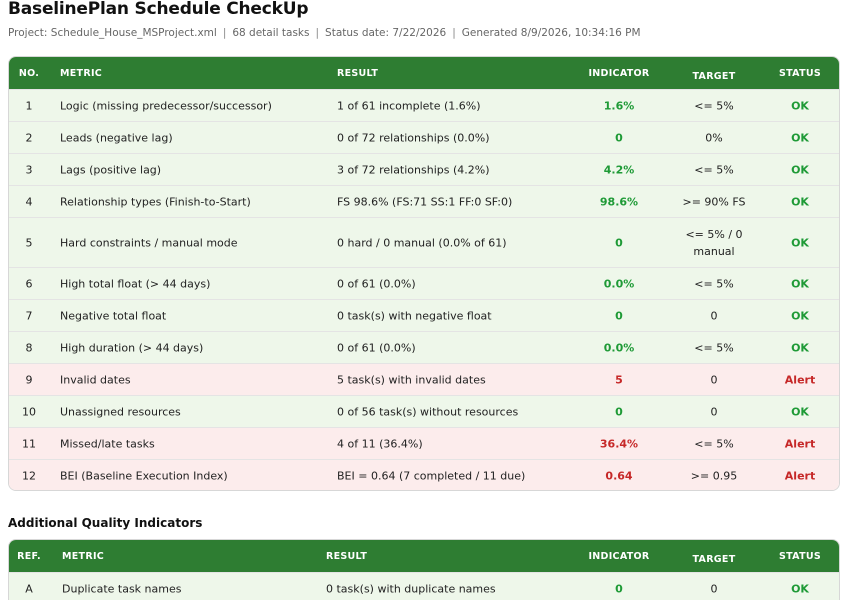 Image resolution: width=855 pixels, height=600 pixels. What do you see at coordinates (386, 33) in the screenshot?
I see `status-date: Status date: 7/22/2026` at bounding box center [386, 33].